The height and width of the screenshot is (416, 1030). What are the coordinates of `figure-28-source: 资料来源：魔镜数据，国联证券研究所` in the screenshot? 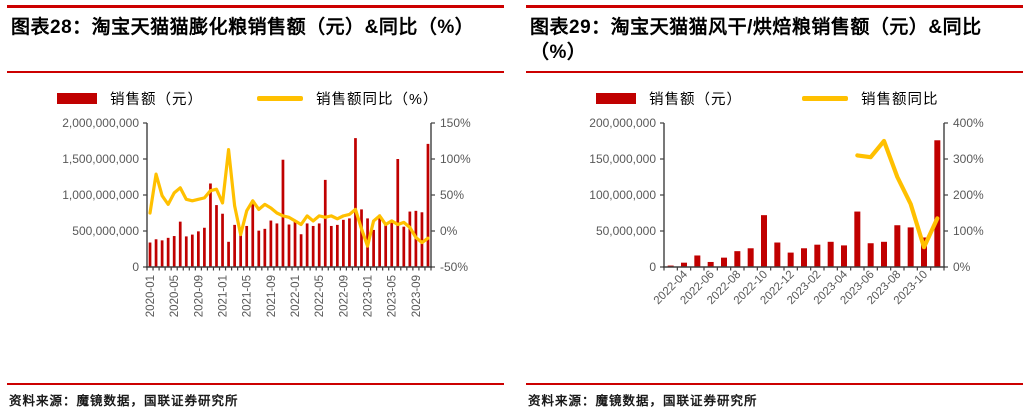 It's located at (255, 396).